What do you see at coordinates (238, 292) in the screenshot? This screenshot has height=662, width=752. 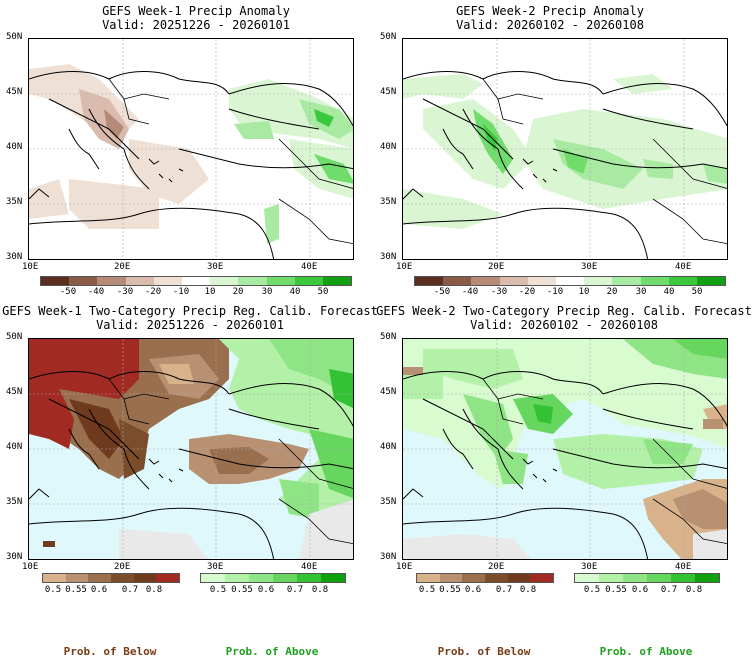 I see `colorbar-tick: 20` at bounding box center [238, 292].